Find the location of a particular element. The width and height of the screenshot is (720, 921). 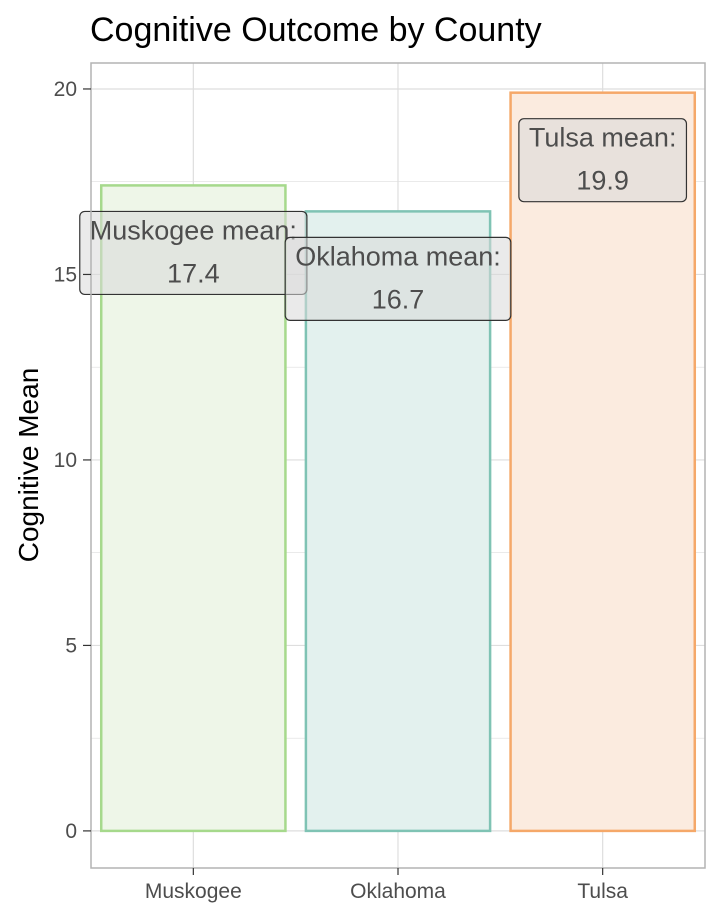

chart-title: Cognitive Outcome by County is located at coordinates (316, 30).